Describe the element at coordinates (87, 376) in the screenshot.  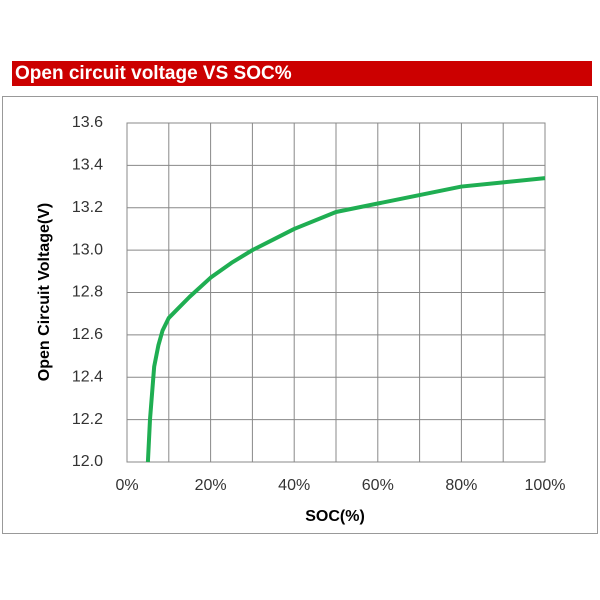
I see `y-tick-label: 12.4` at that location.